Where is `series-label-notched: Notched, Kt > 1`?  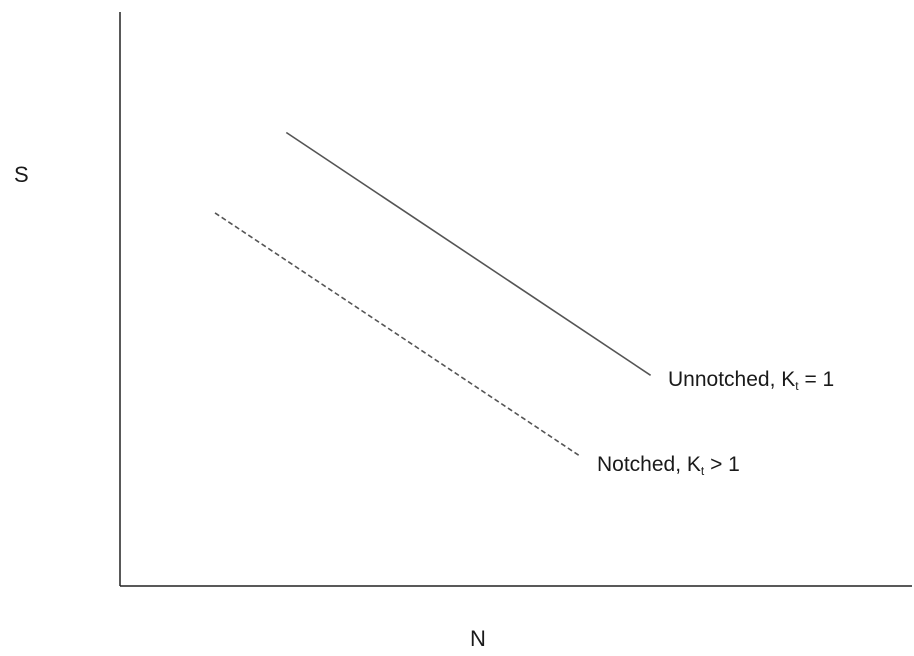 series-label-notched: Notched, Kt > 1 is located at coordinates (668, 465).